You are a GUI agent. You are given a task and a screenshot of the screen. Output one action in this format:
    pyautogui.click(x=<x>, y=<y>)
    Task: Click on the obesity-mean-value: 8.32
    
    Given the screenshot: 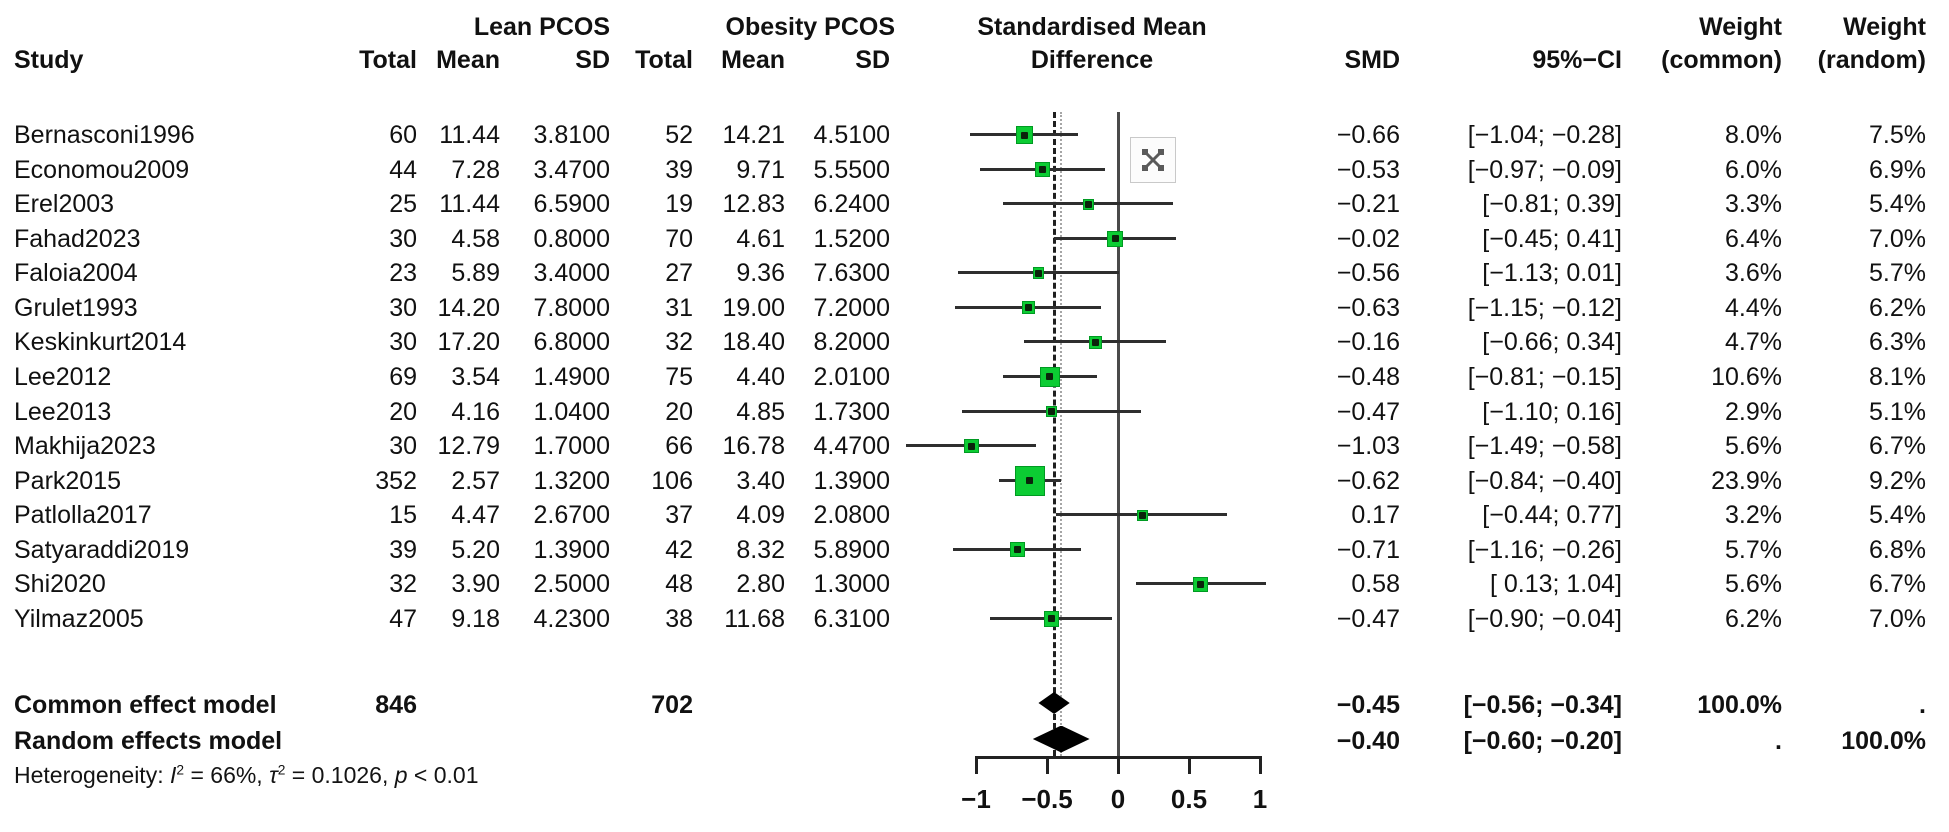 What is the action you would take?
    pyautogui.click(x=760, y=549)
    